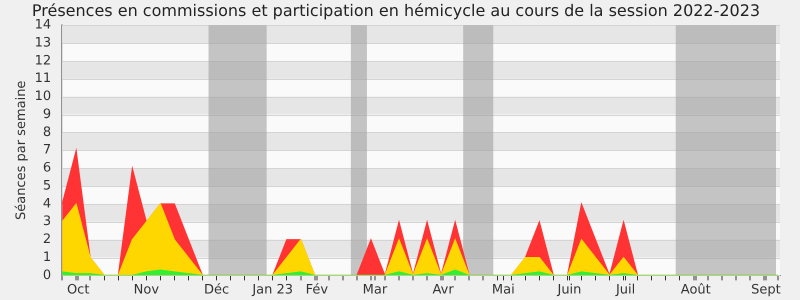 The height and width of the screenshot is (300, 800). I want to click on x-tick-label: Mai, so click(503, 290).